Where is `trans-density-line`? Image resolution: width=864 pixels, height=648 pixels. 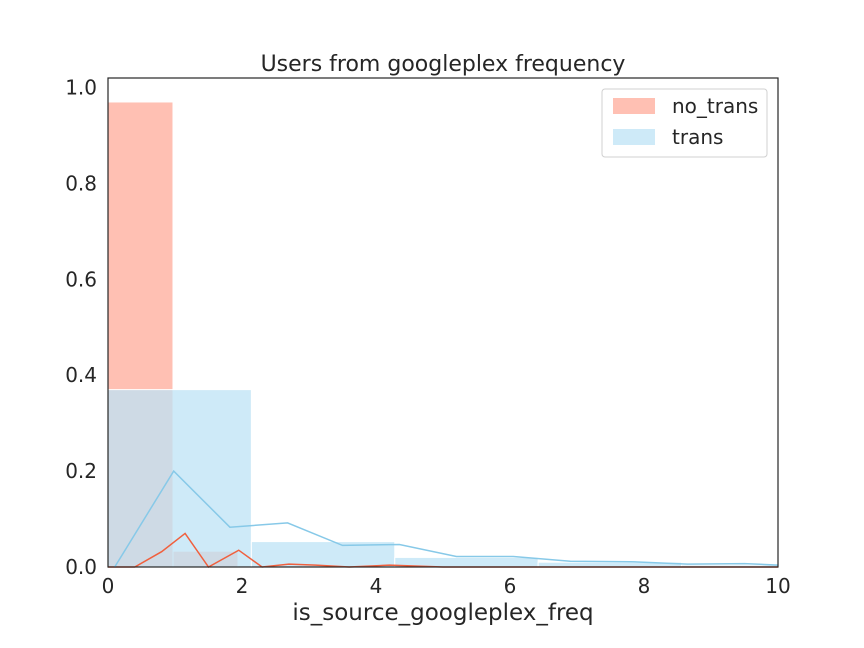
trans-density-line is located at coordinates (446, 518).